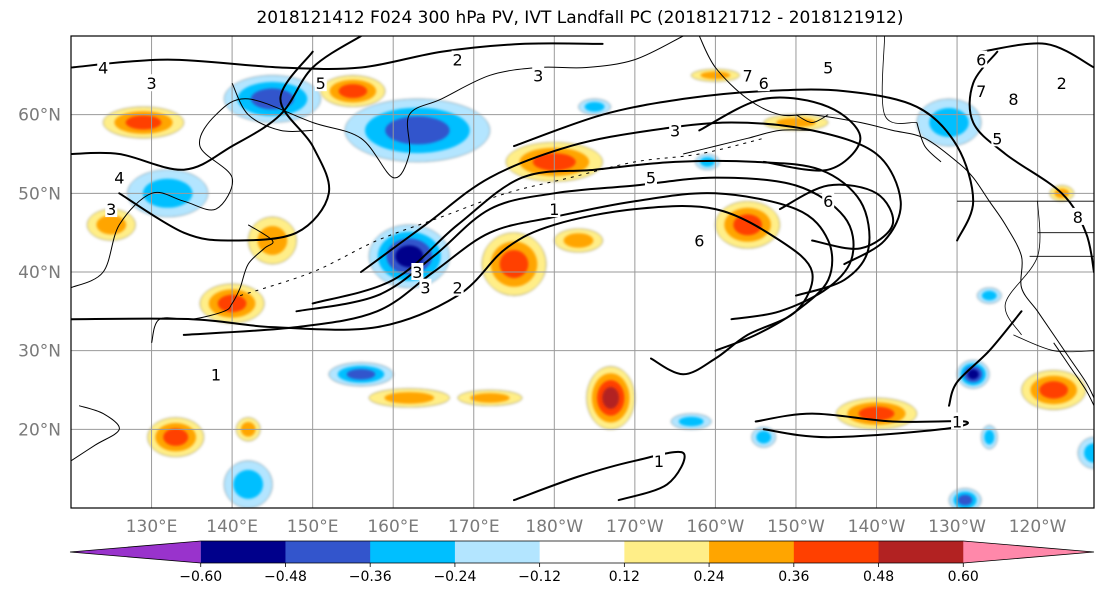  What do you see at coordinates (39, 430) in the screenshot?
I see `latitude-tick-label: 20°N` at bounding box center [39, 430].